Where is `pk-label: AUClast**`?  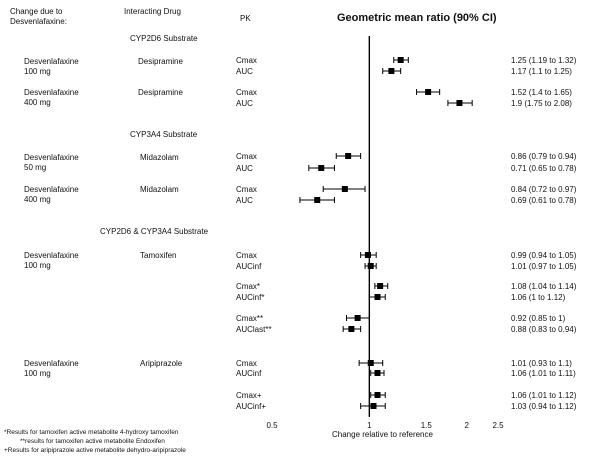
pk-label: AUClast** is located at coordinates (254, 329).